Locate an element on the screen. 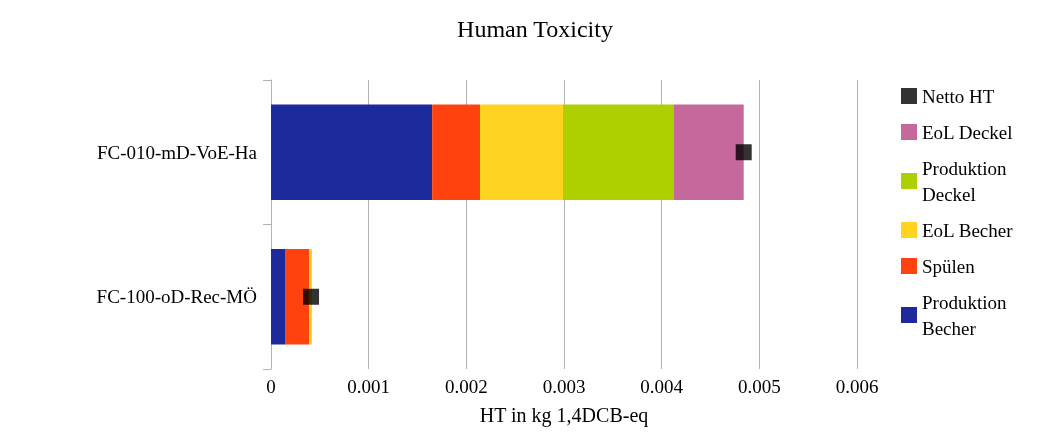 The height and width of the screenshot is (439, 1052). legend-label: EoL Becher is located at coordinates (968, 230).